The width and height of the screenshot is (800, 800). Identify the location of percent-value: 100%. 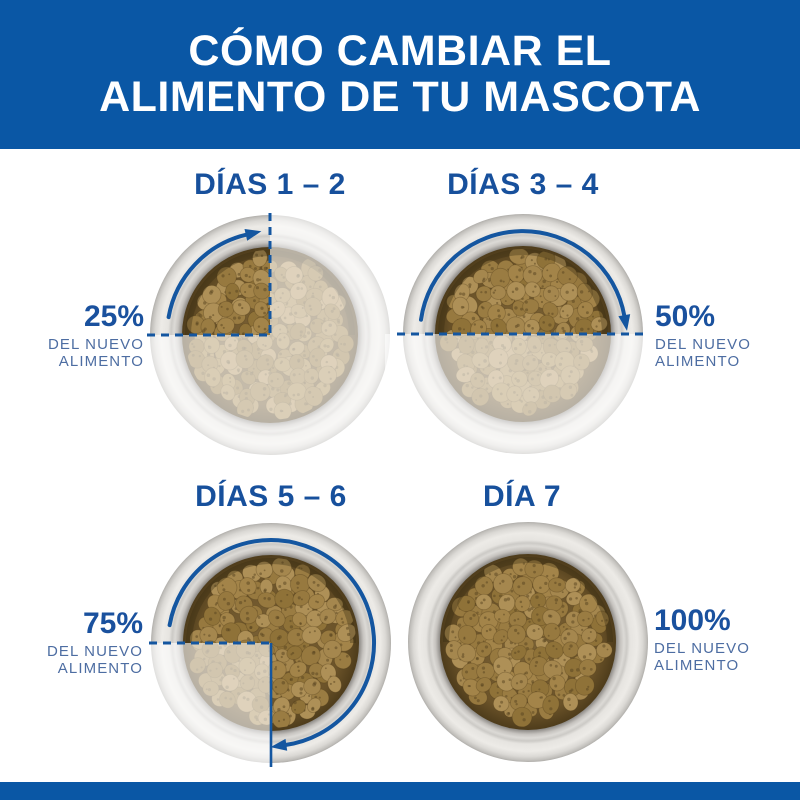
(692, 620).